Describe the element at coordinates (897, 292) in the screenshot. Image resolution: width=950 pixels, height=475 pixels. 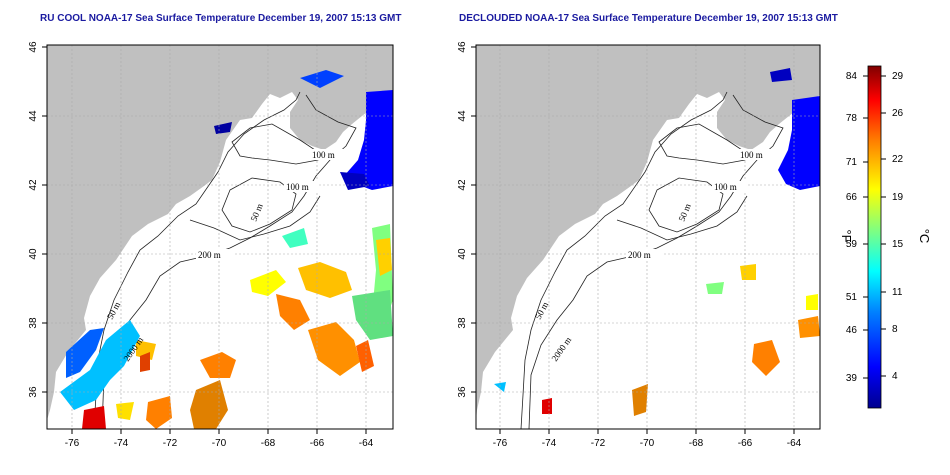
I see `celsius-tick-label: 11` at that location.